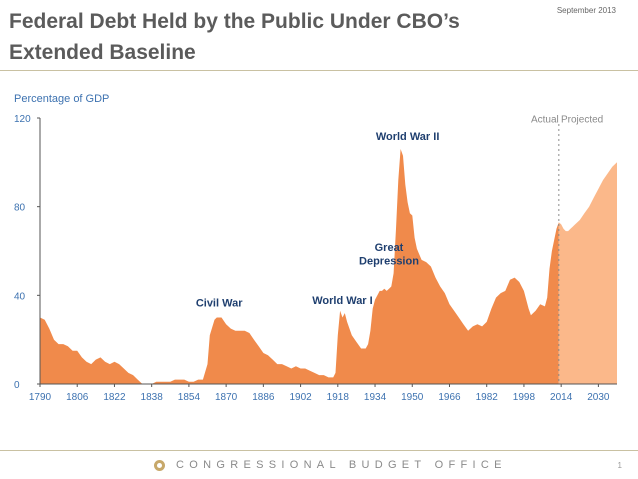 The height and width of the screenshot is (479, 638). I want to click on y-tick-label: 40, so click(20, 296).